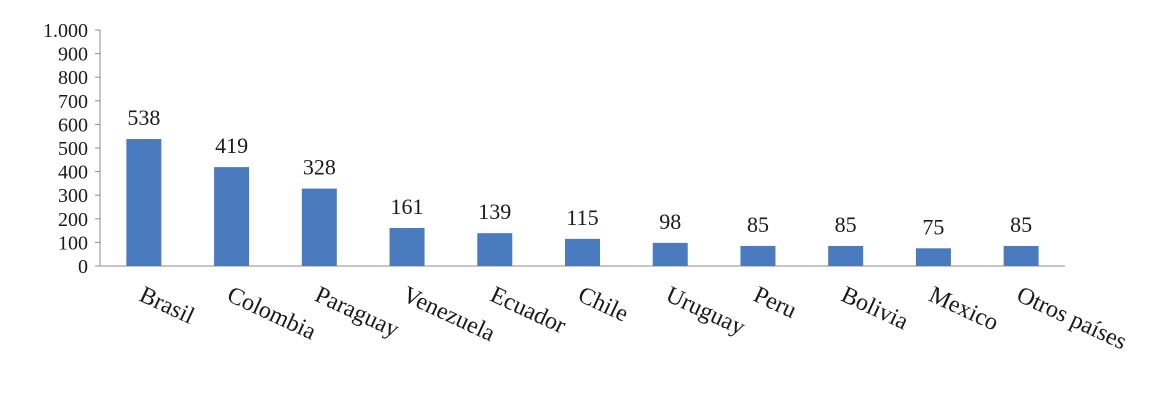 The height and width of the screenshot is (393, 1150). Describe the element at coordinates (73, 55) in the screenshot. I see `y-tick-label: 900` at that location.